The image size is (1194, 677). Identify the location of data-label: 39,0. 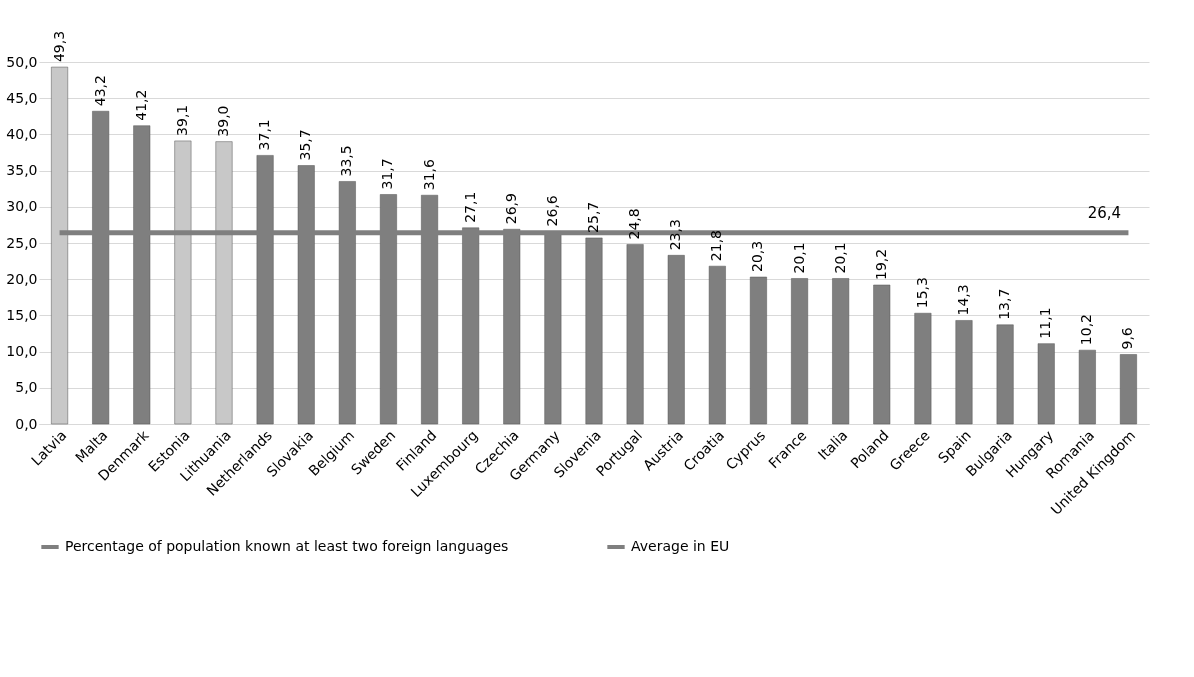
(223, 121).